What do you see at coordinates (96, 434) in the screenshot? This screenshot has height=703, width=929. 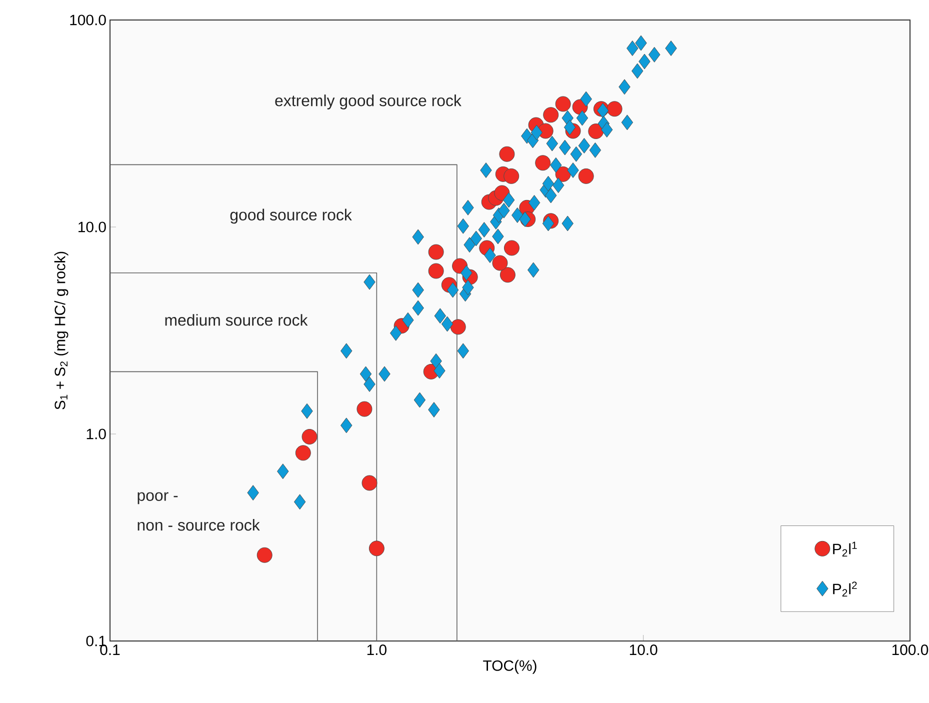 I see `y-tick-label: 1.0` at bounding box center [96, 434].